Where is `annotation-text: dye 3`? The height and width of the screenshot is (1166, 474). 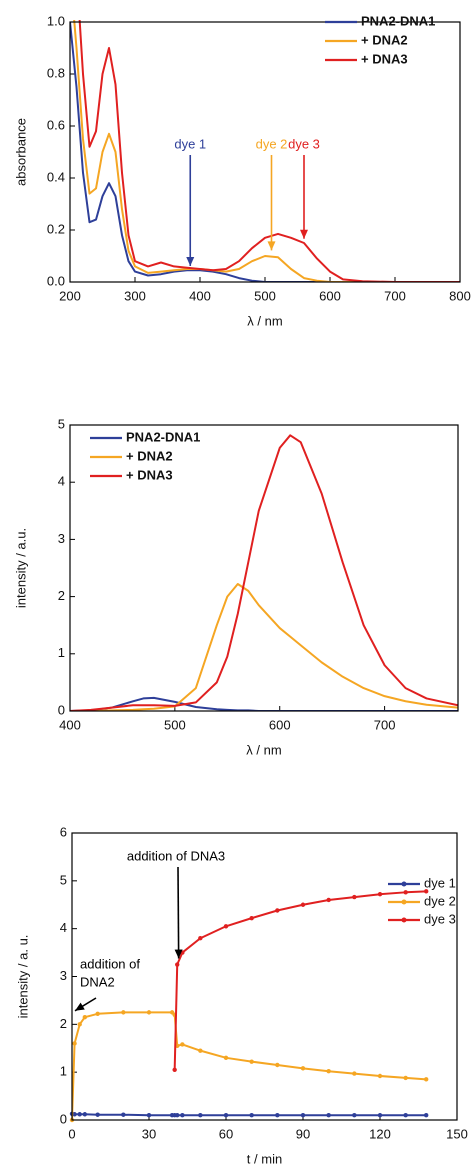
annotation-text: dye 3 is located at coordinates (304, 143).